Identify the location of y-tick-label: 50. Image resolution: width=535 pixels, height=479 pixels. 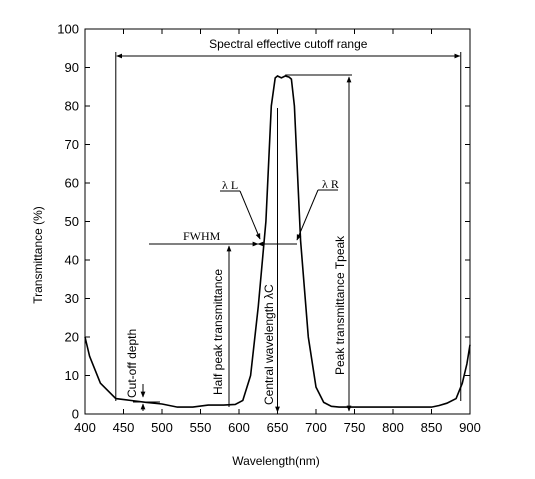
(72, 221).